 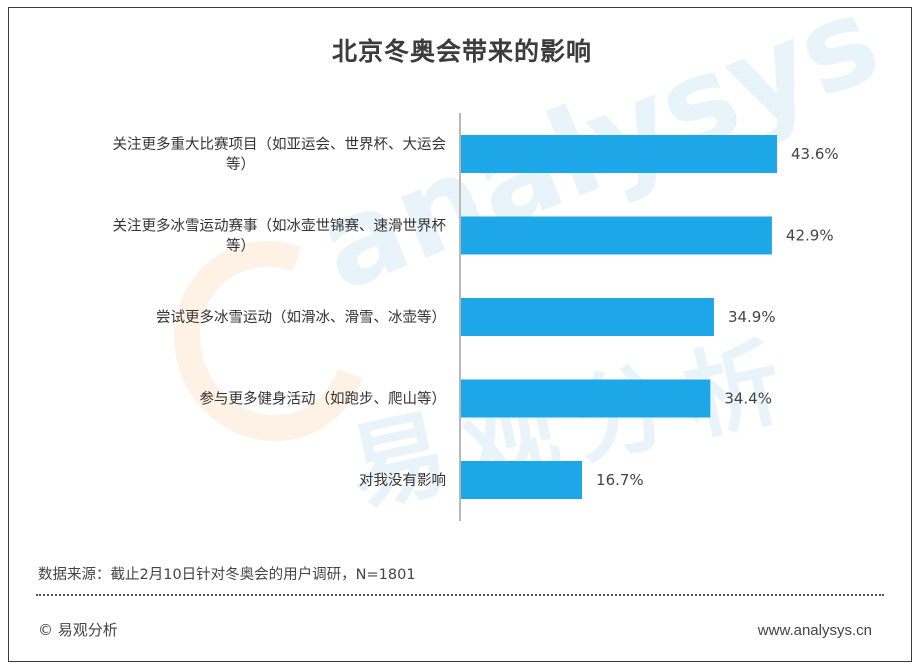 I want to click on category-label-3: 参与更多健身活动（如跑步、爬山等）, so click(x=323, y=399).